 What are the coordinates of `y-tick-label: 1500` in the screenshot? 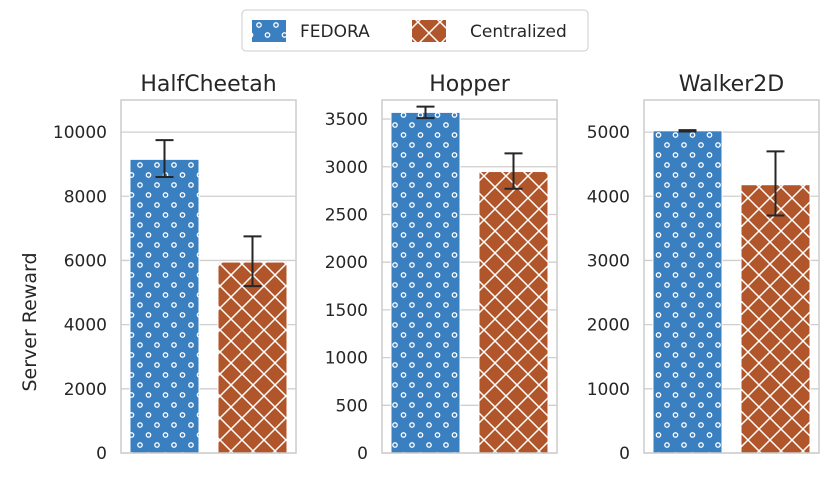 It's located at (346, 311).